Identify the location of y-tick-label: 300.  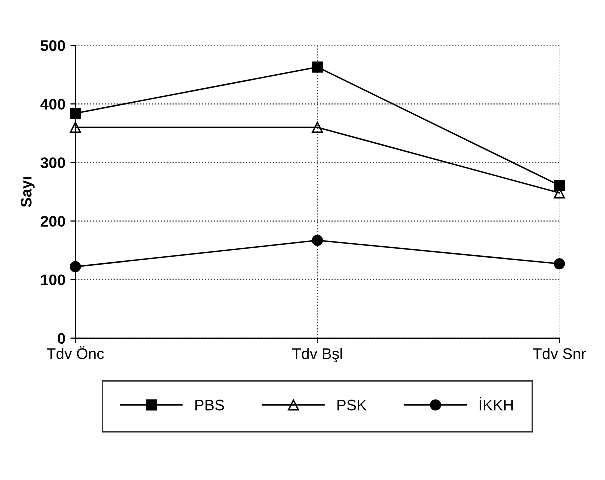
(53, 163).